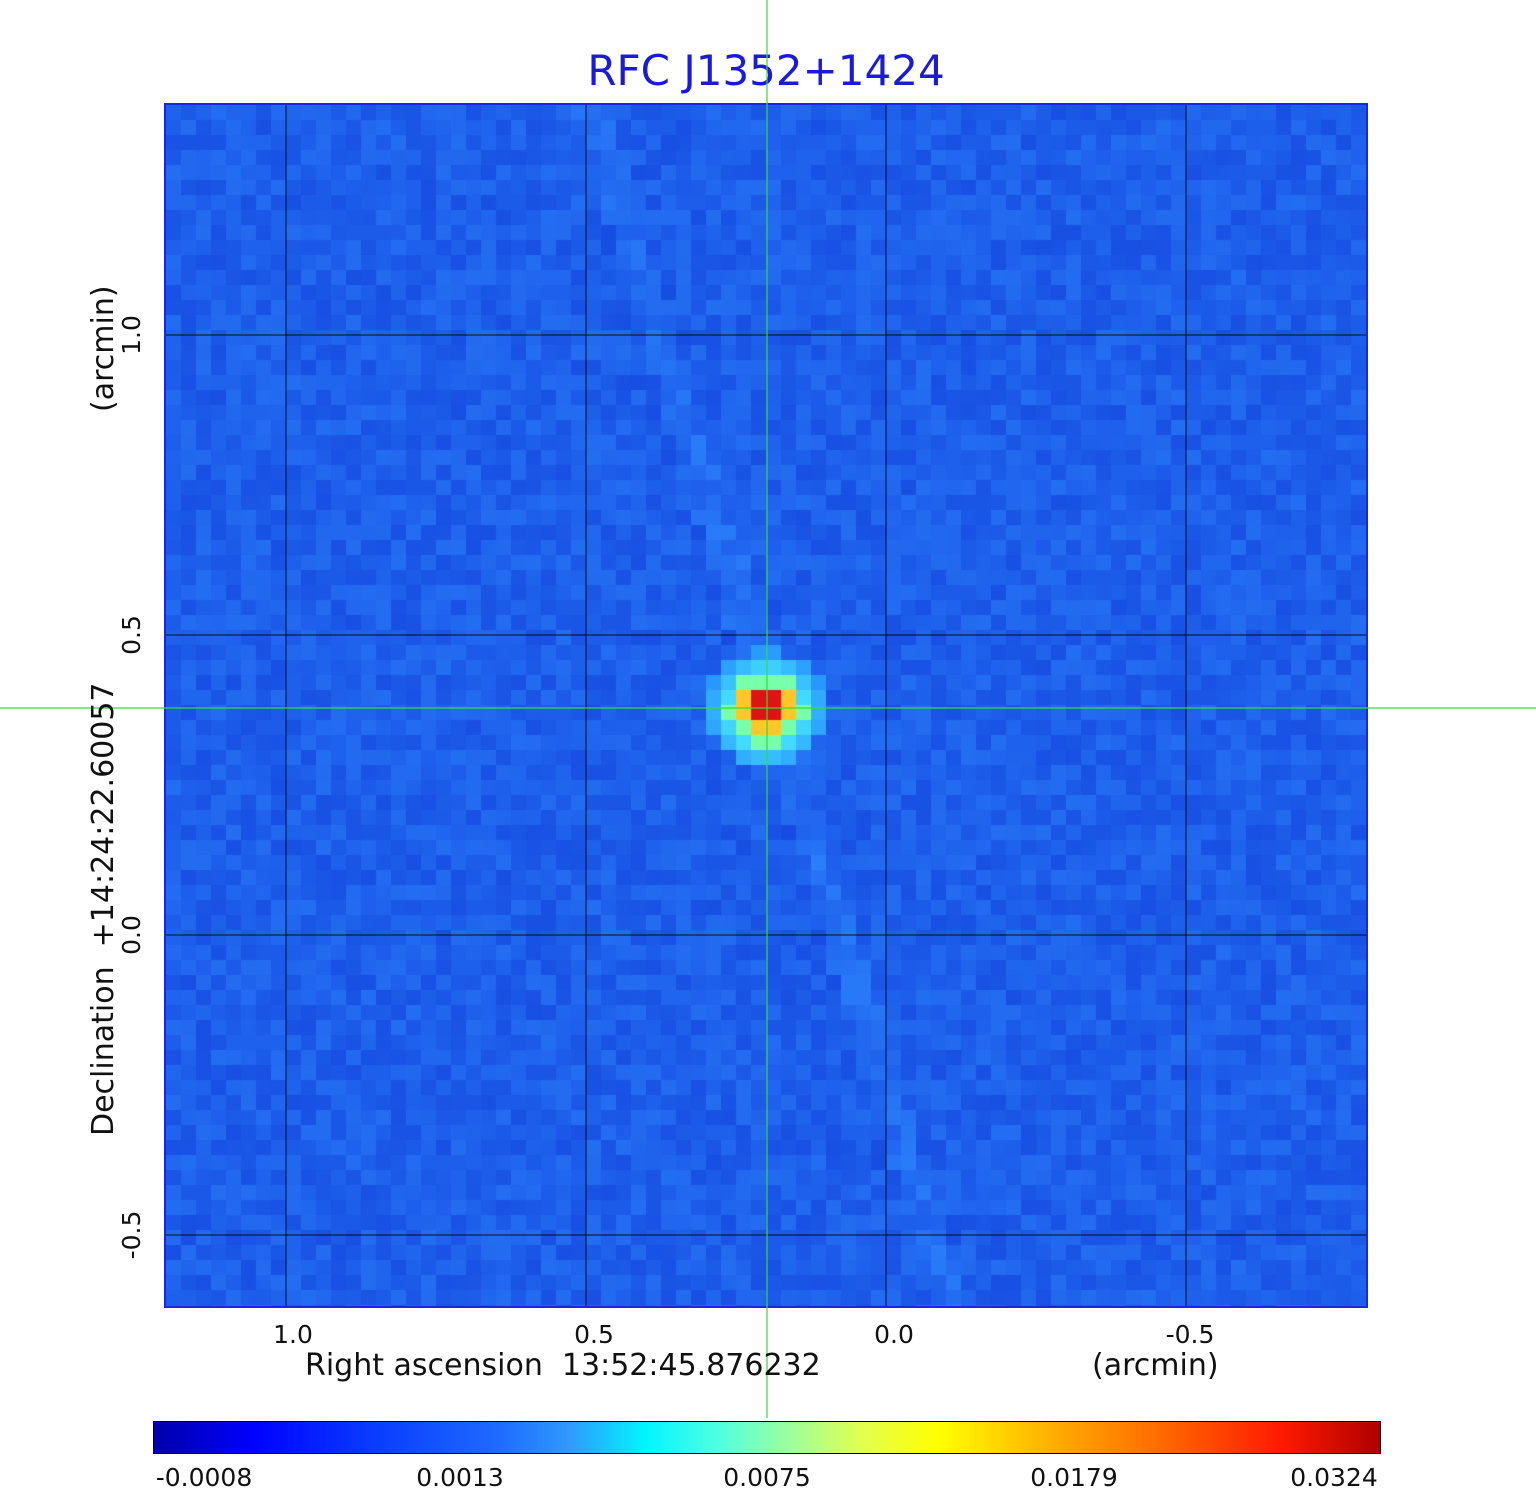 The width and height of the screenshot is (1536, 1511). I want to click on x-tick-label: -0.5, so click(1190, 1334).